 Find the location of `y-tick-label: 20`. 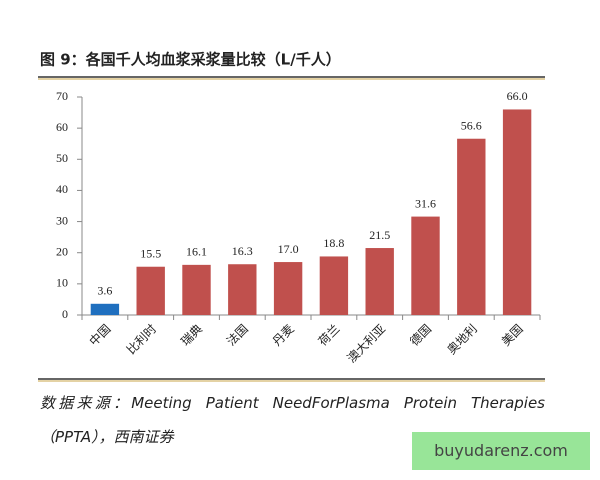

y-tick-label: 20 is located at coordinates (62, 251).